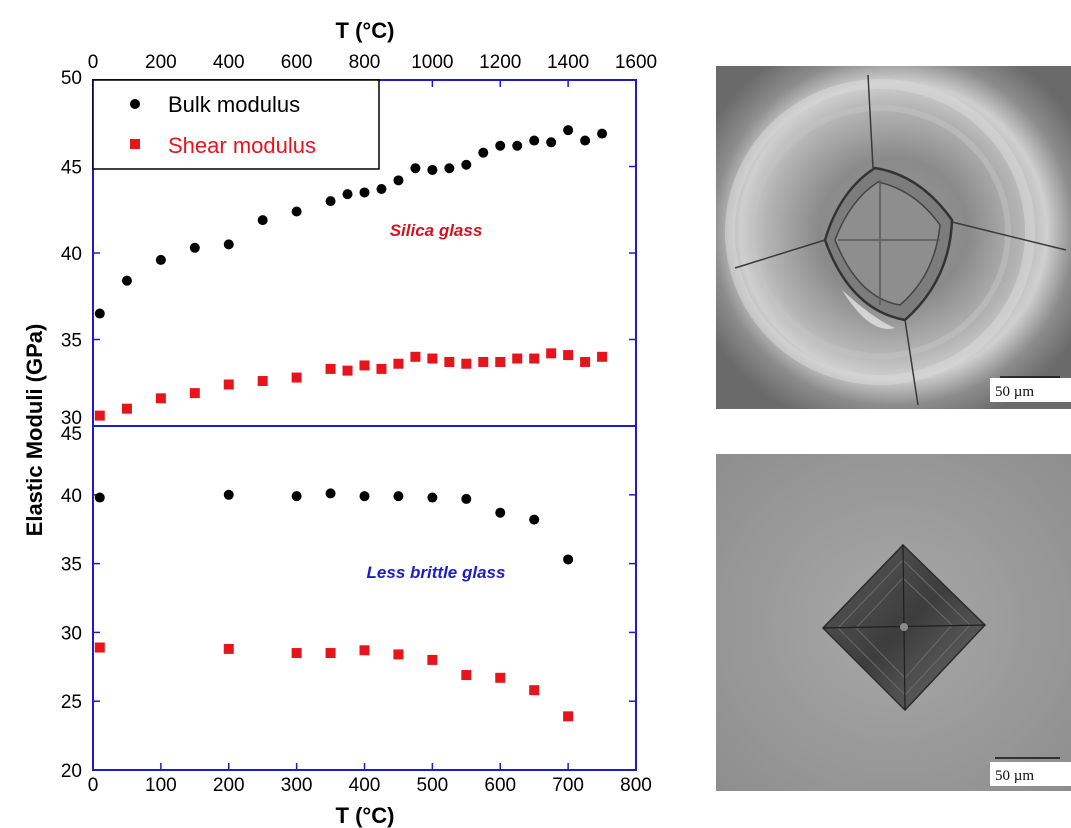  Describe the element at coordinates (433, 785) in the screenshot. I see `lower-x-tick-label: 500` at that location.